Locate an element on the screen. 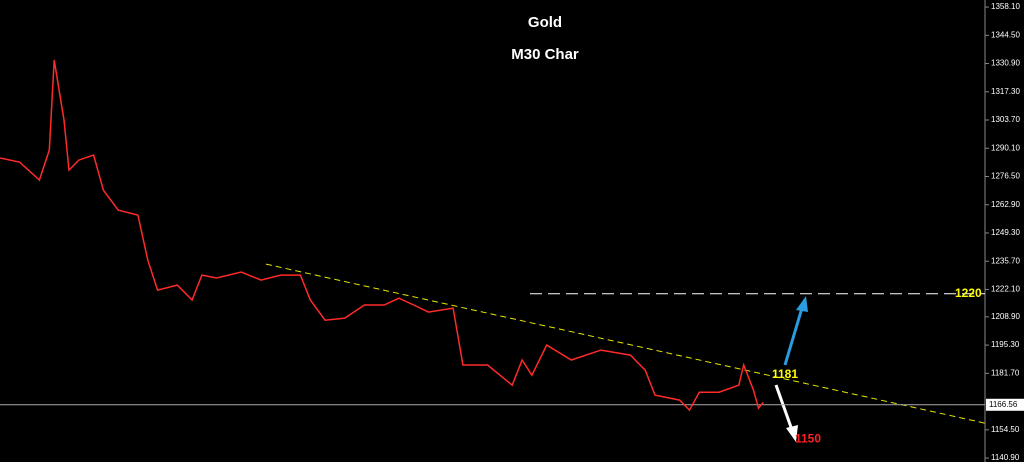 Image resolution: width=1024 pixels, height=462 pixels. current-price-box is located at coordinates (1005, 404).